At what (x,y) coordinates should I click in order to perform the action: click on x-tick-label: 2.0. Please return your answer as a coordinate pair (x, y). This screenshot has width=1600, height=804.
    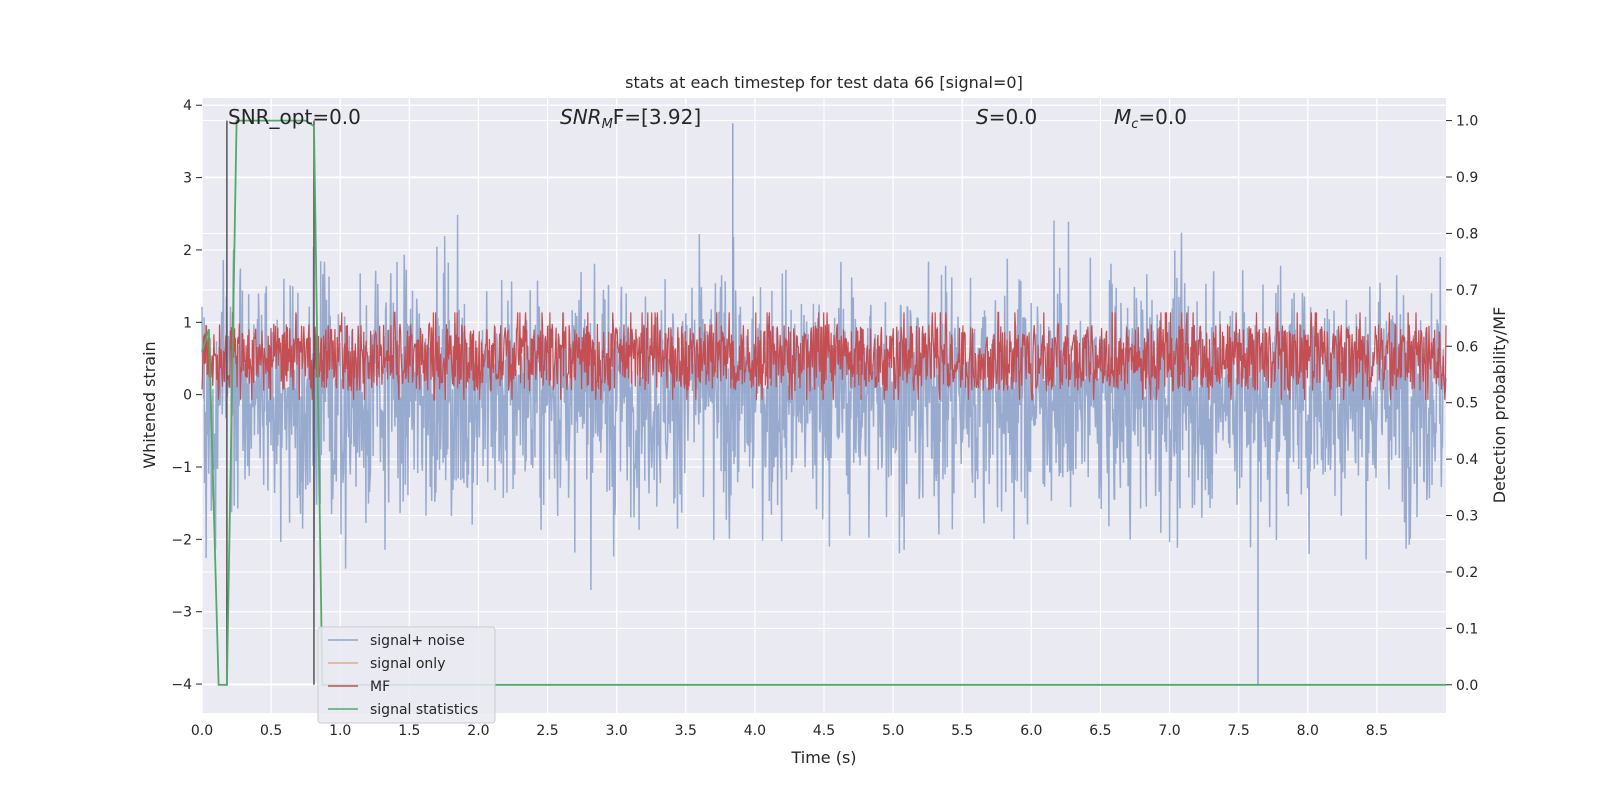
    Looking at the image, I should click on (478, 731).